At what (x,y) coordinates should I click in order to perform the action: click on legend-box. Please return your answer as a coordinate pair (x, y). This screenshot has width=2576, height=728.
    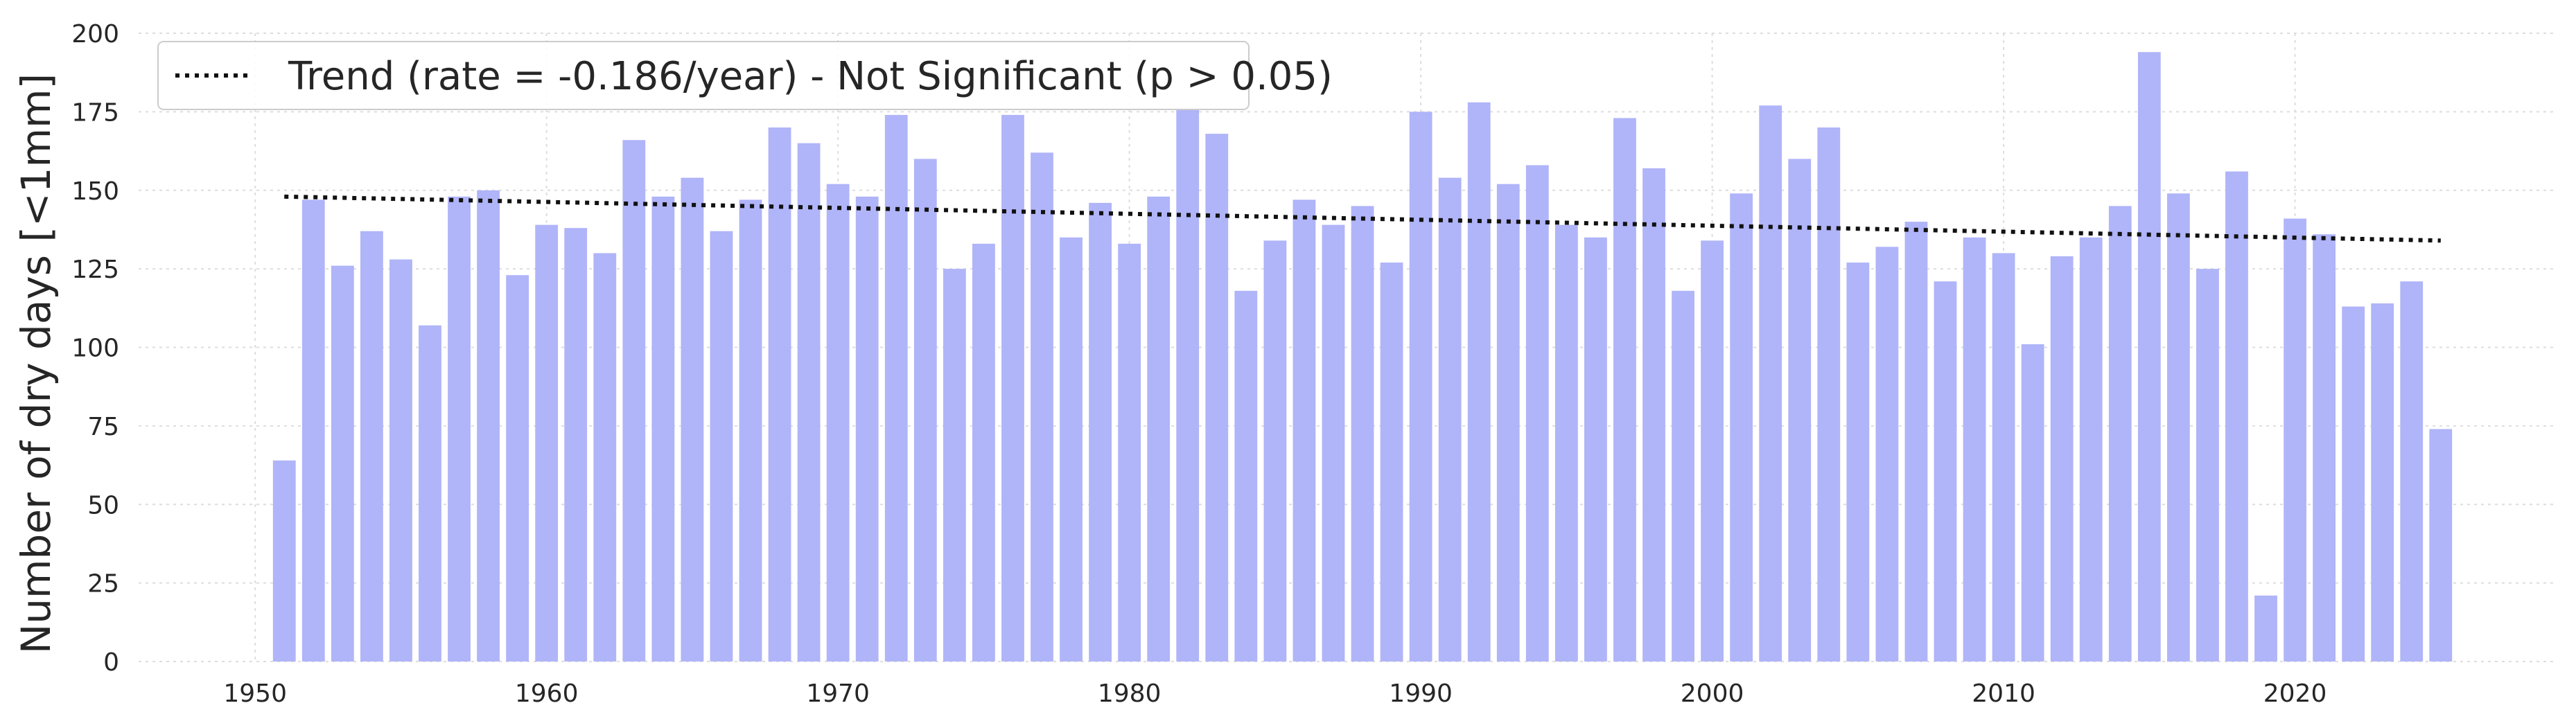
    Looking at the image, I should click on (703, 75).